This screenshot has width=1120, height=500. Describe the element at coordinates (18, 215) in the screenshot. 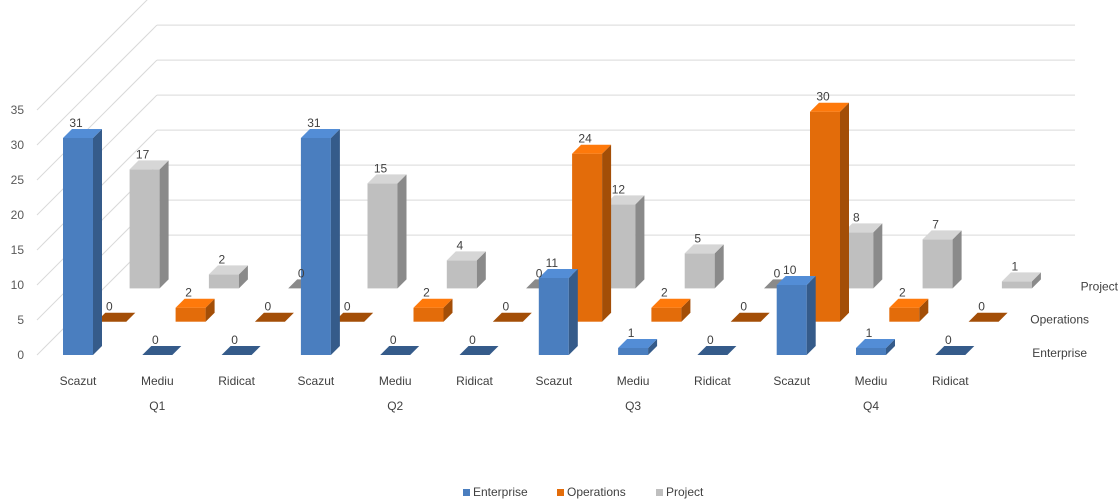

I see `y-tick-label: 20` at that location.